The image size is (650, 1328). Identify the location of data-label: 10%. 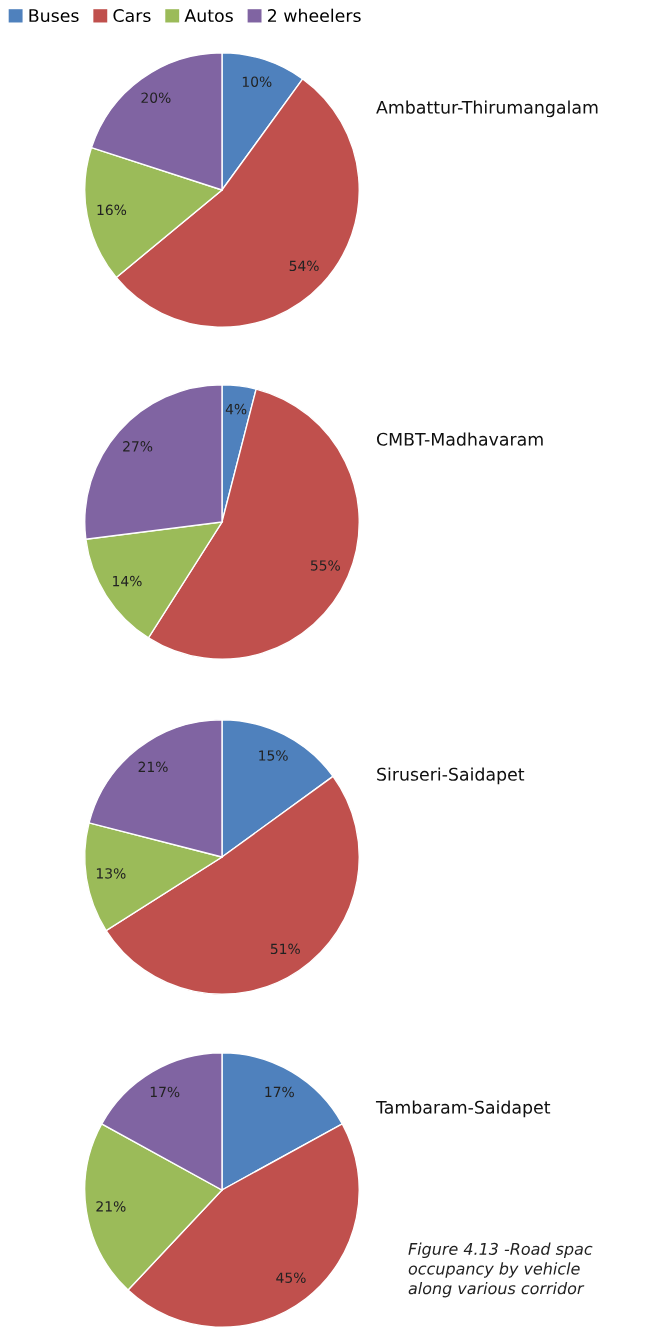
(257, 81).